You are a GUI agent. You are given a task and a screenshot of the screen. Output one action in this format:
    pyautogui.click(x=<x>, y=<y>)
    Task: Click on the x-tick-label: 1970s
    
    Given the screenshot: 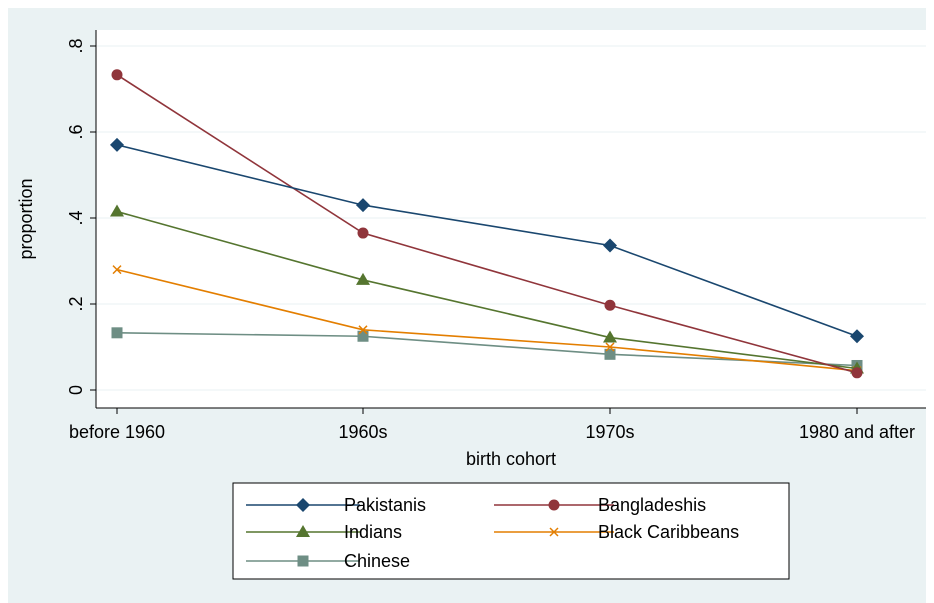 What is the action you would take?
    pyautogui.click(x=609, y=432)
    